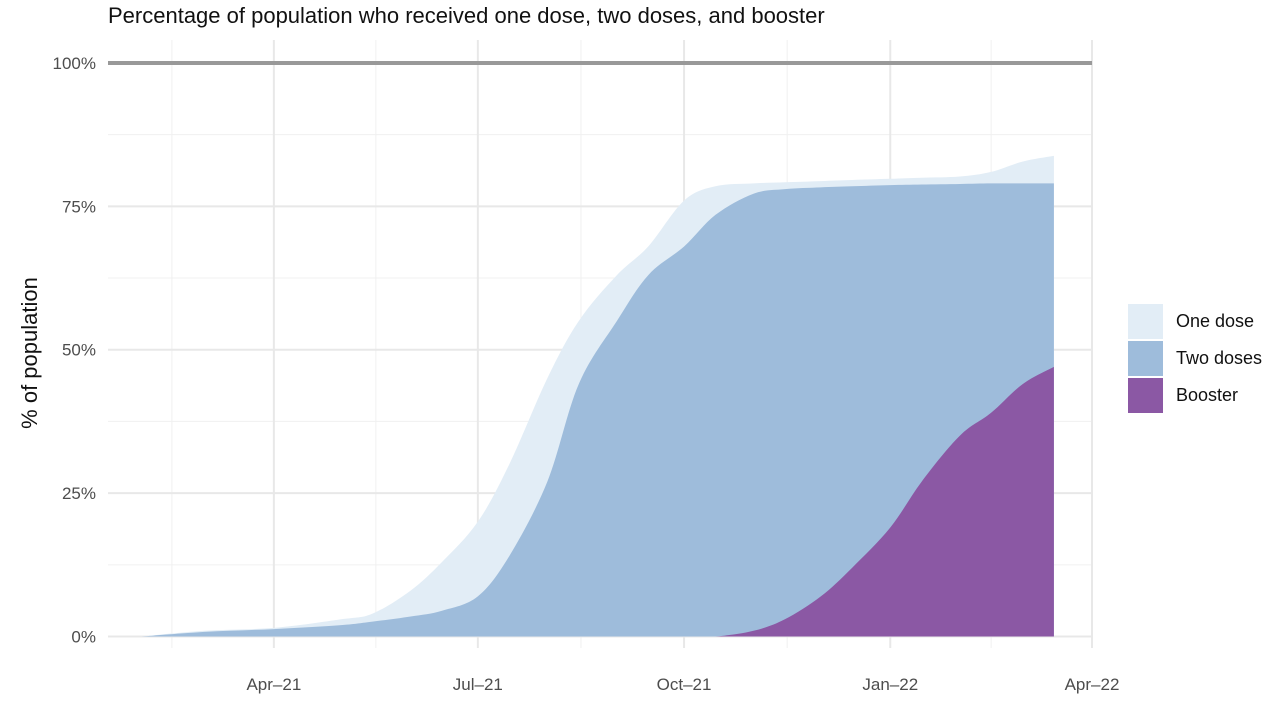 This screenshot has height=724, width=1282. I want to click on y-tick-label: 100%, so click(74, 63).